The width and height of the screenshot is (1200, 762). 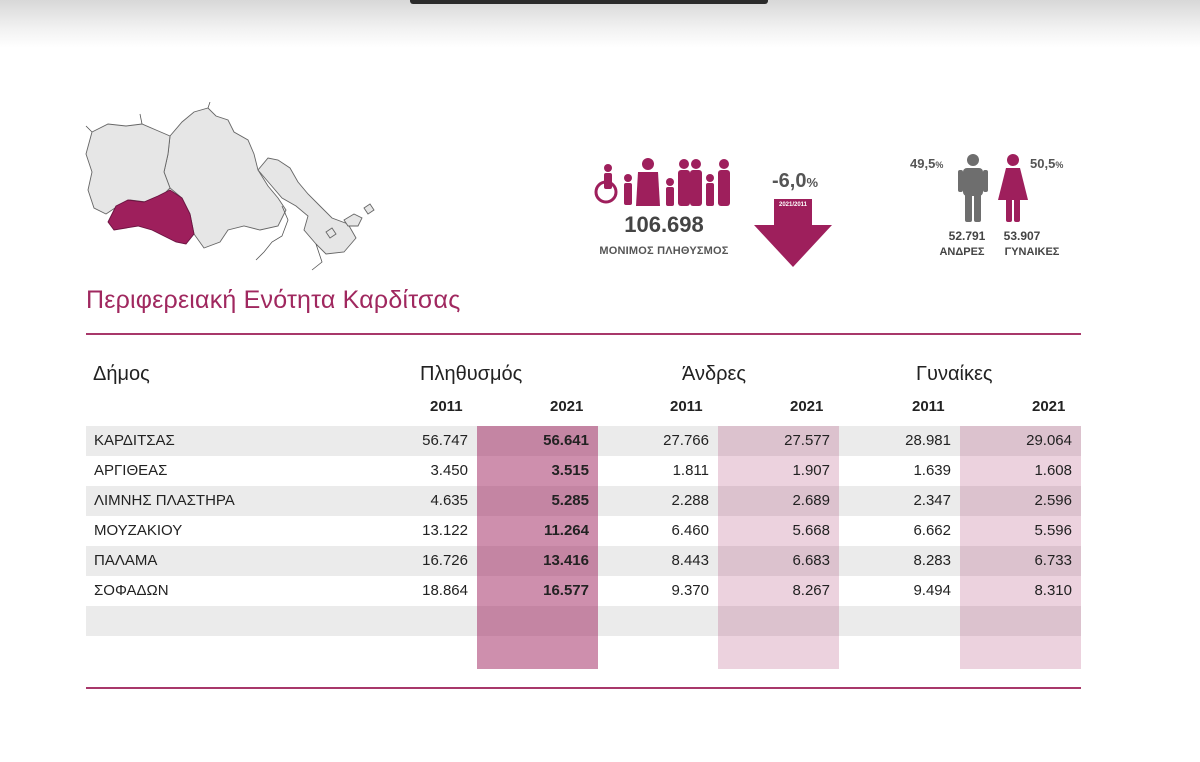 What do you see at coordinates (811, 530) in the screenshot?
I see `cell-men-2021: 5.668` at bounding box center [811, 530].